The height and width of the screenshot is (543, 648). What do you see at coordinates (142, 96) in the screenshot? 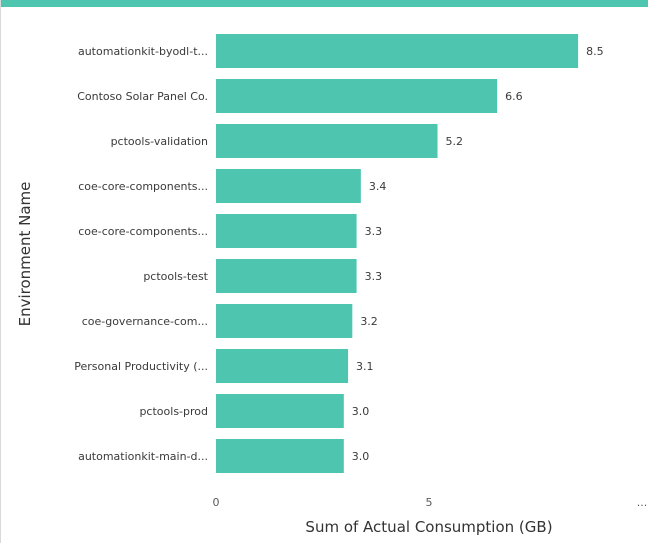
I see `category-label: Contoso Solar Panel Co.` at bounding box center [142, 96].